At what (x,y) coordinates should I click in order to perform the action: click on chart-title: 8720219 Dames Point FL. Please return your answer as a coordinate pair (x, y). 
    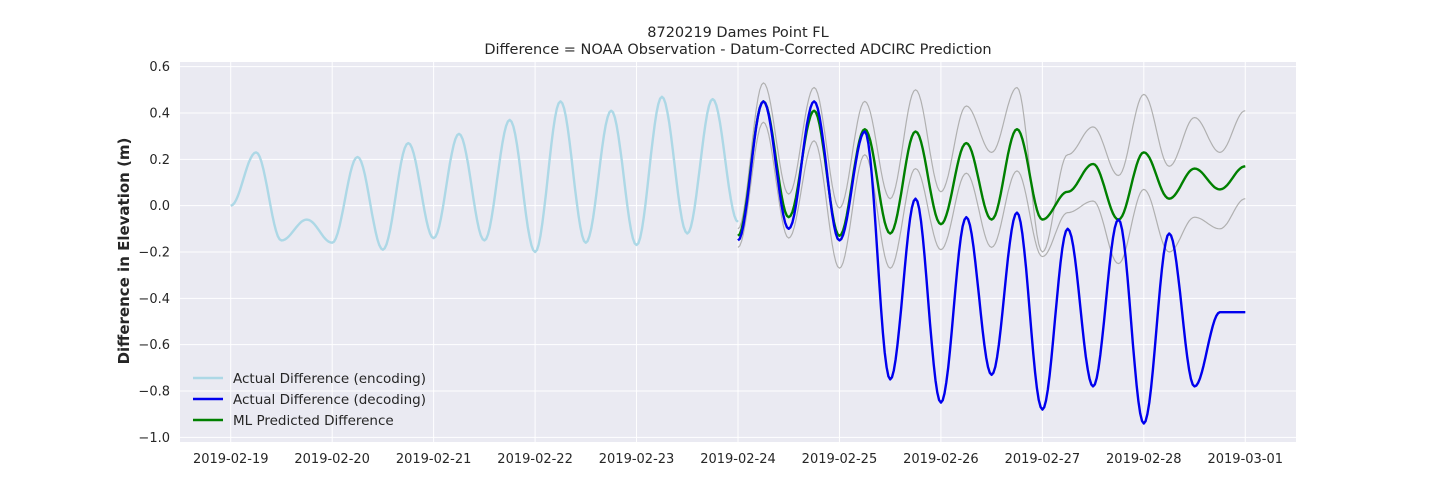
    Looking at the image, I should click on (737, 33).